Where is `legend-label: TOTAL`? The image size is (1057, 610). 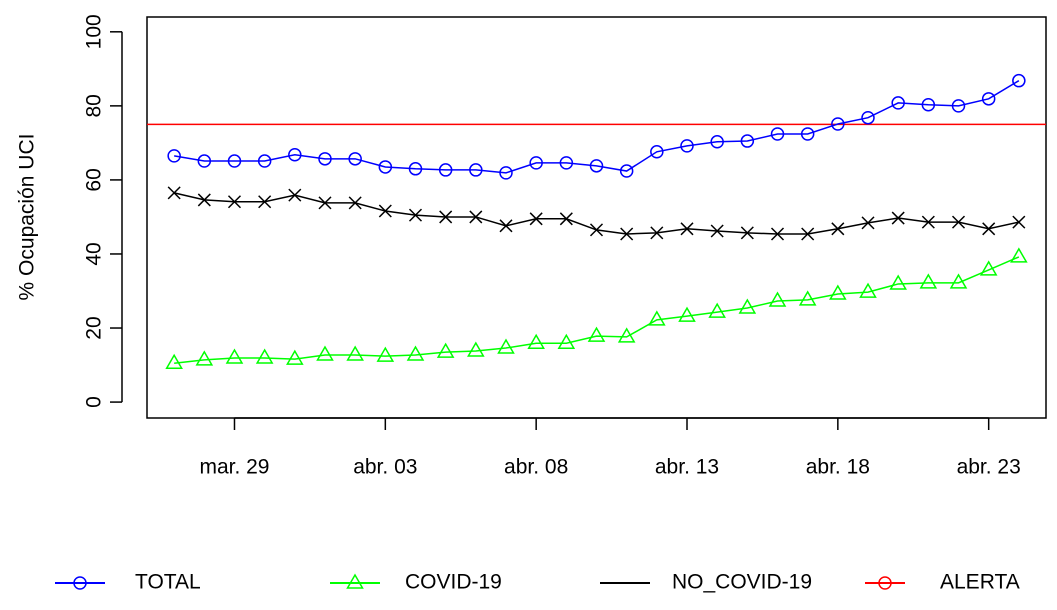
legend-label: TOTAL is located at coordinates (168, 582).